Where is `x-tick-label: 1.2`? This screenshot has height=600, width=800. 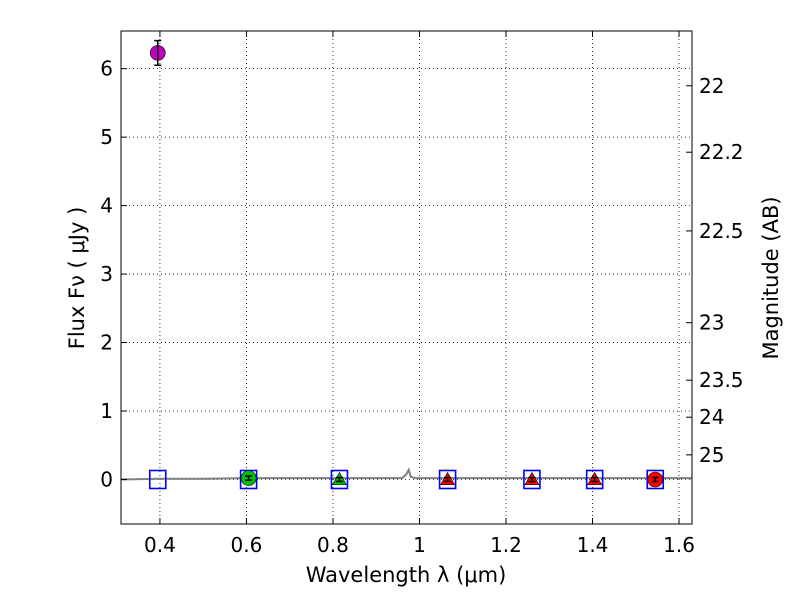
x-tick-label: 1.2 is located at coordinates (506, 545).